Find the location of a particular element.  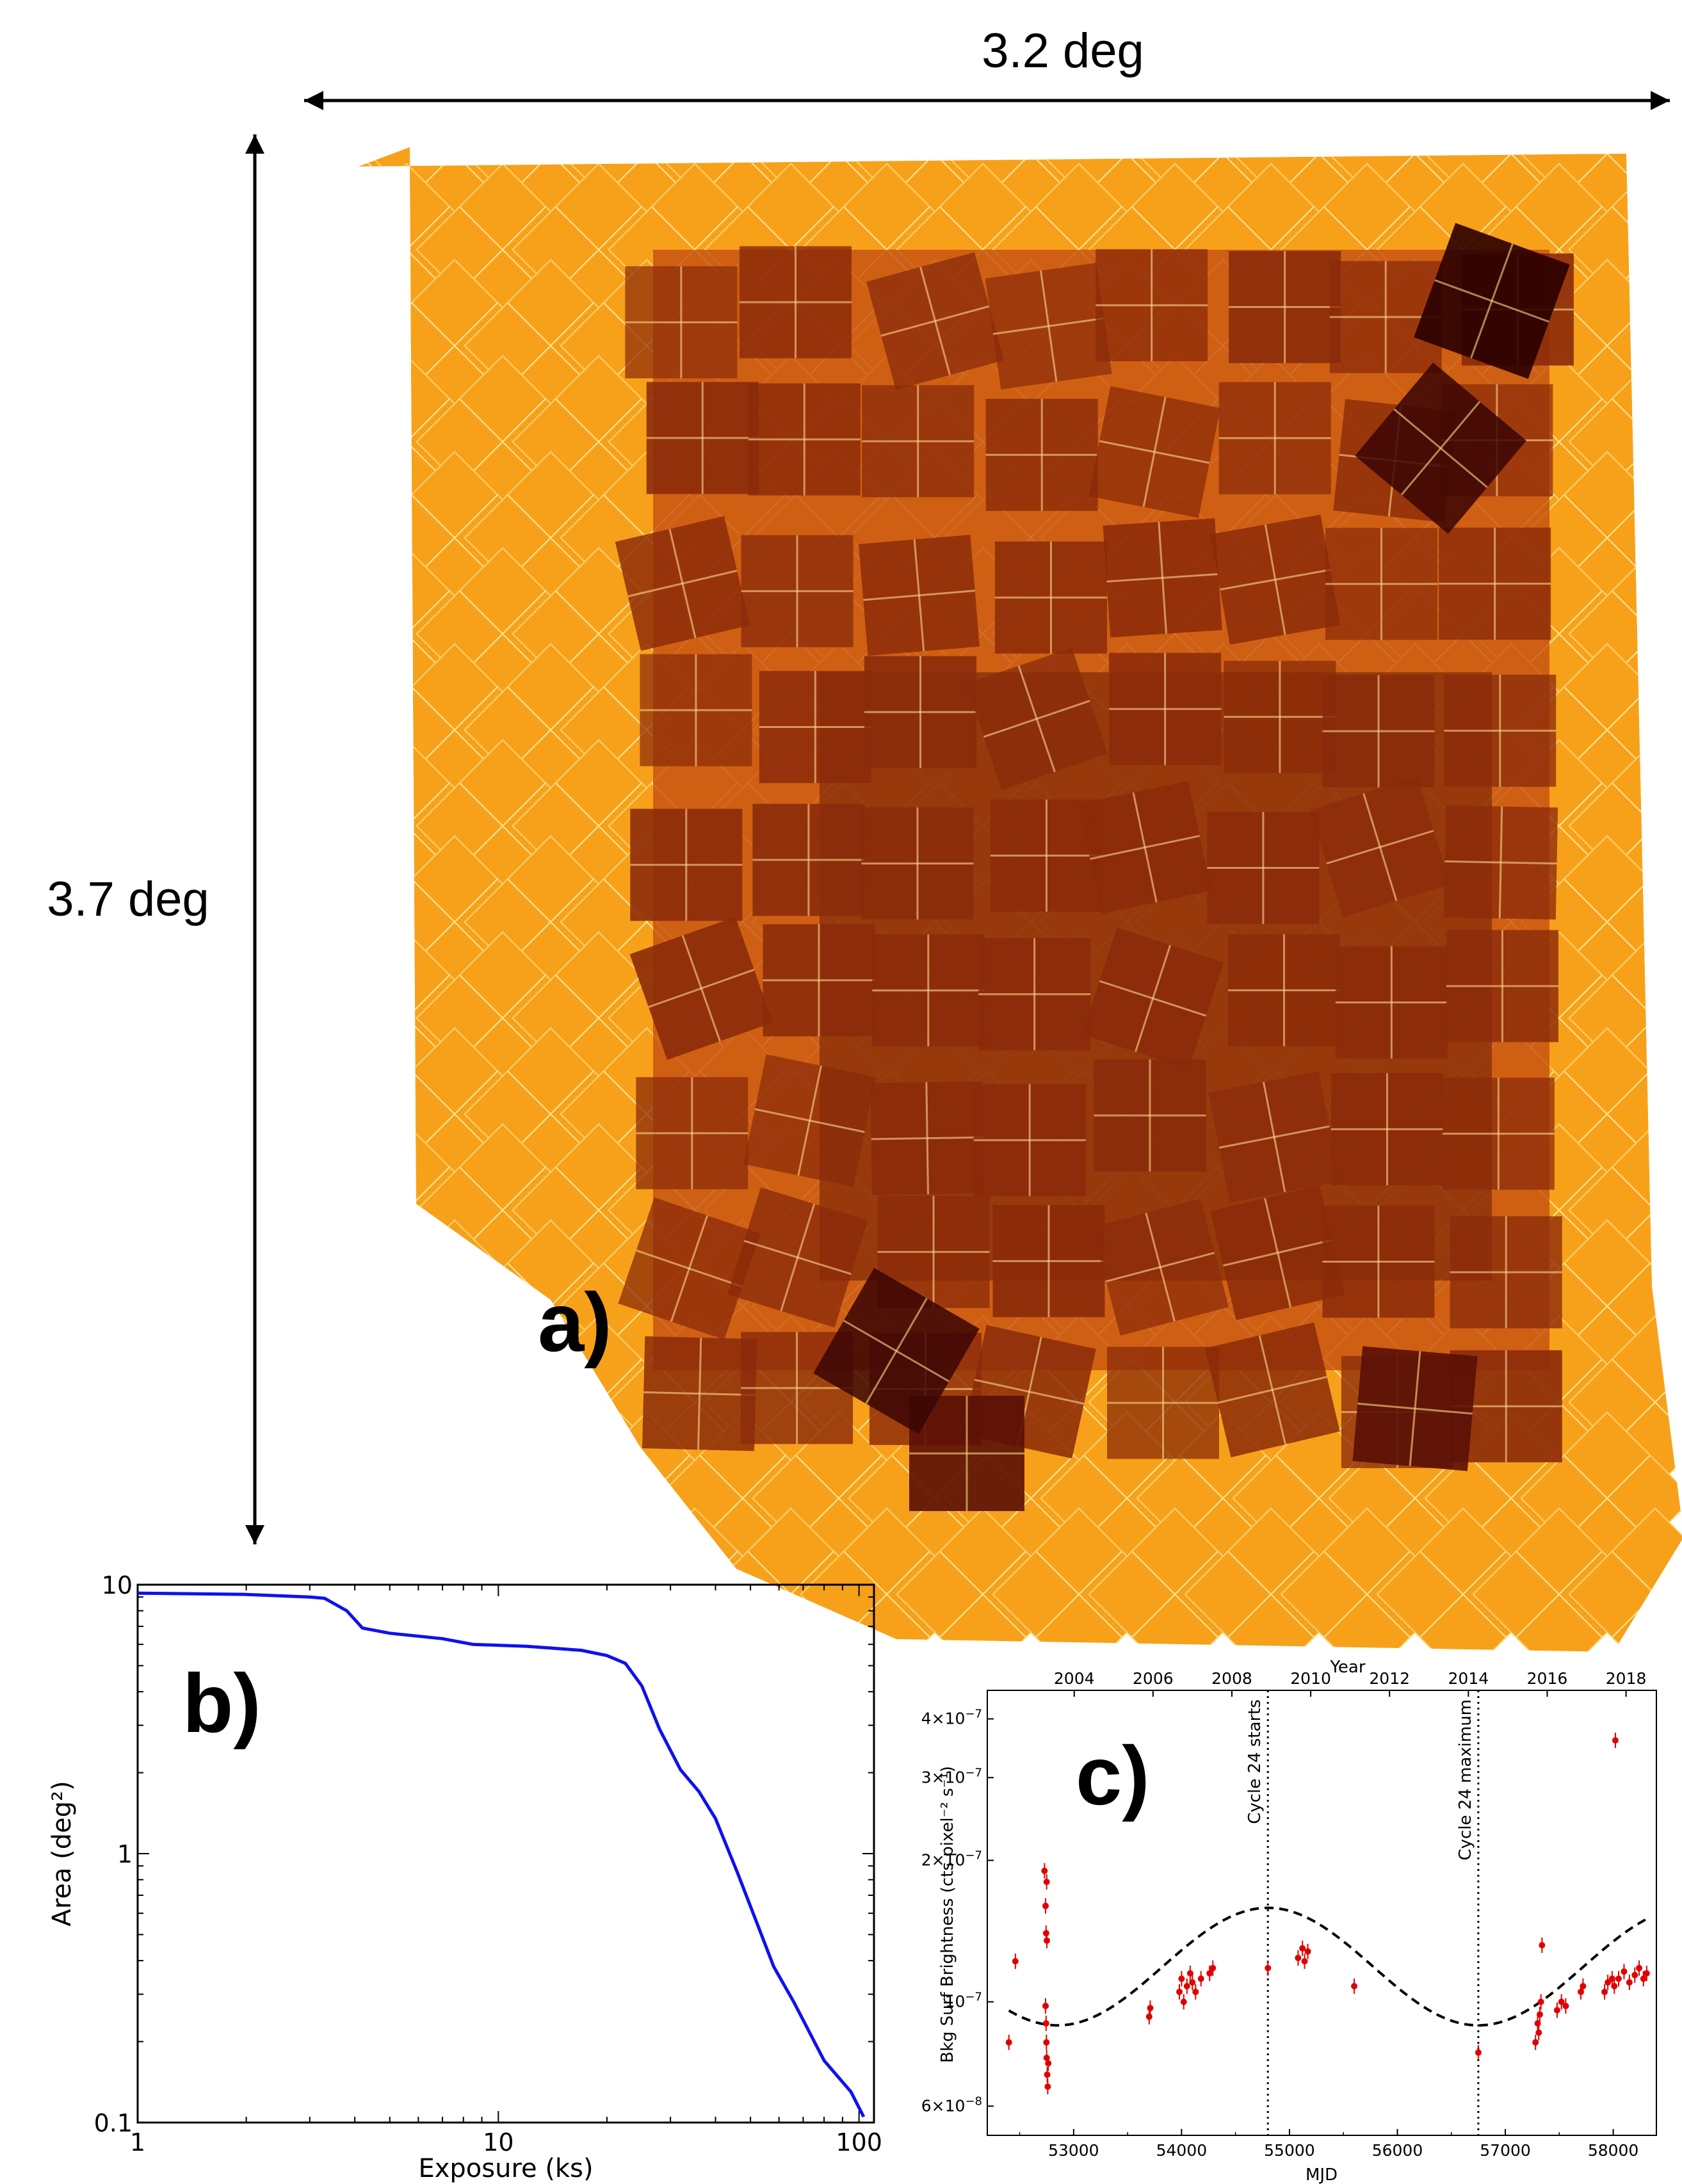

b-plot-frame is located at coordinates (505, 1853).